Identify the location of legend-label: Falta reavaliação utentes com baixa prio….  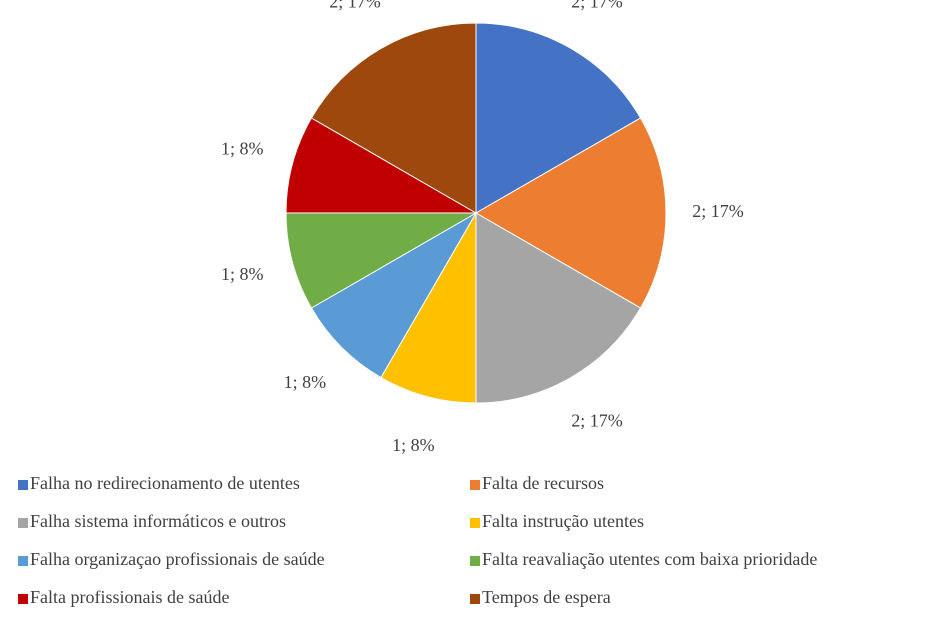
(649, 559).